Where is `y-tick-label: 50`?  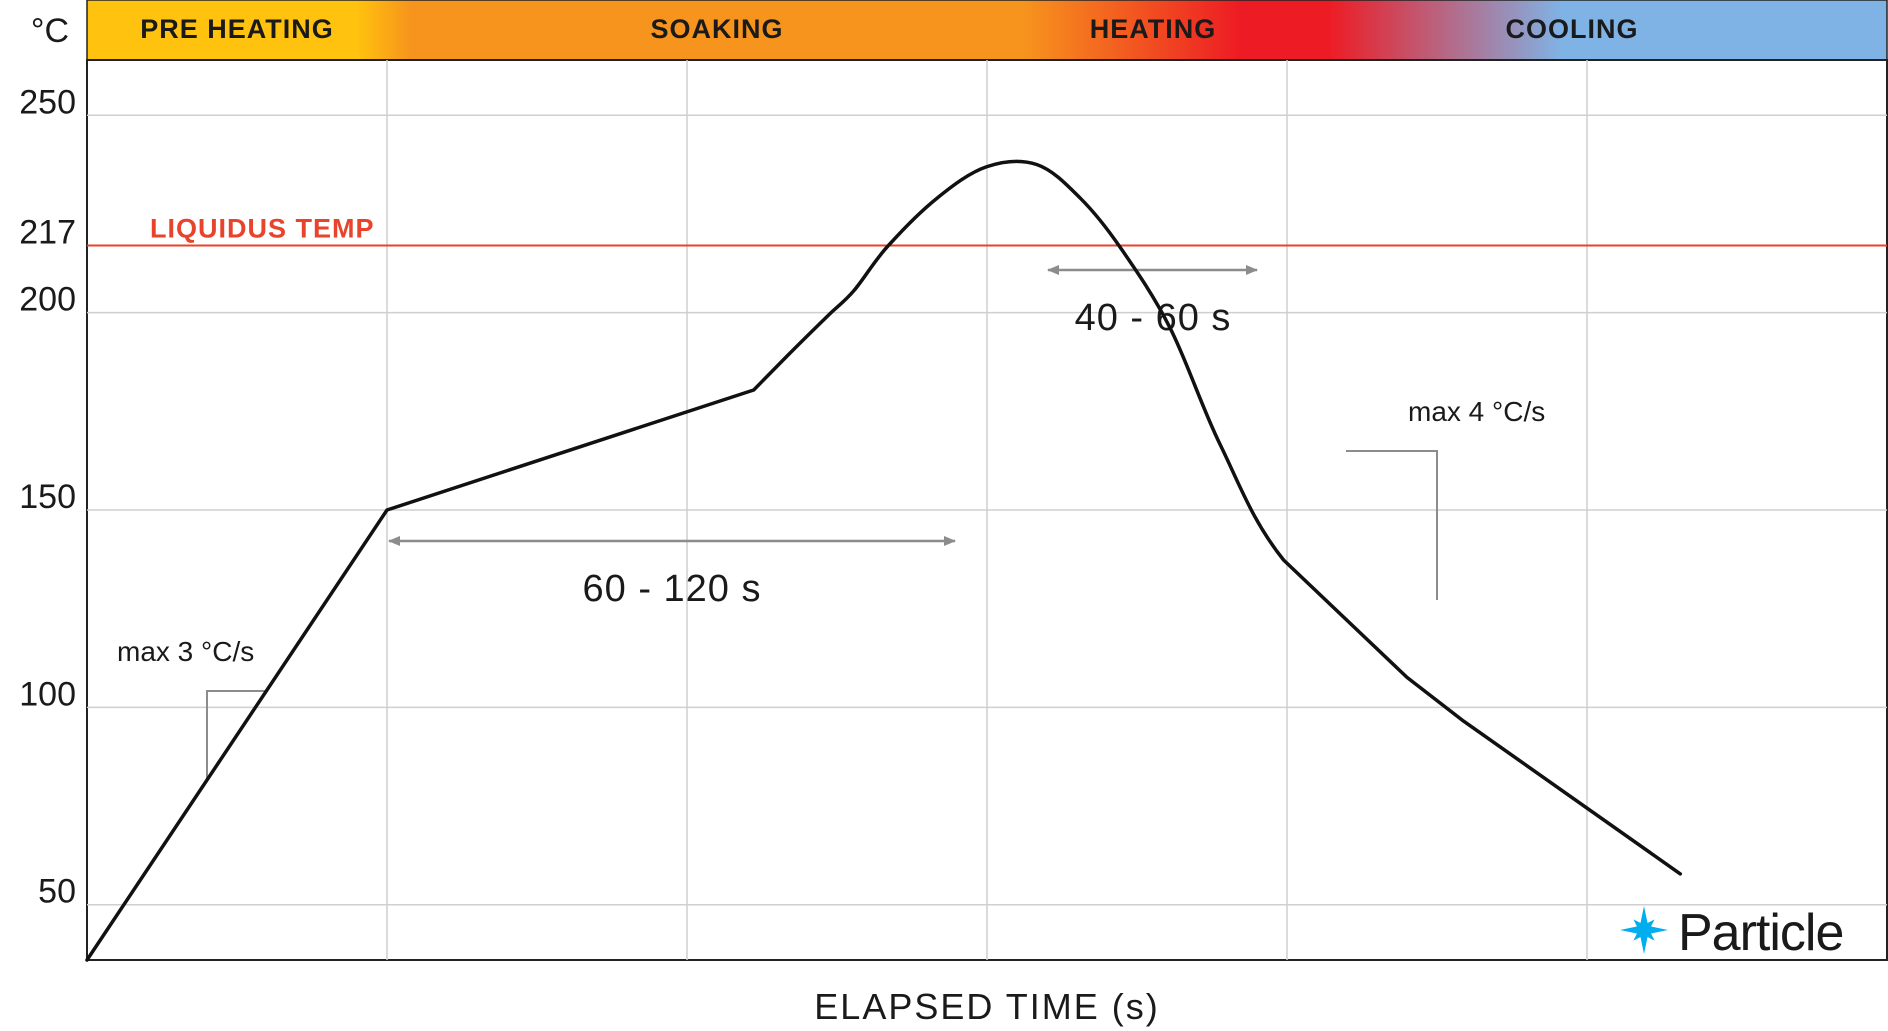 y-tick-label: 50 is located at coordinates (57, 892).